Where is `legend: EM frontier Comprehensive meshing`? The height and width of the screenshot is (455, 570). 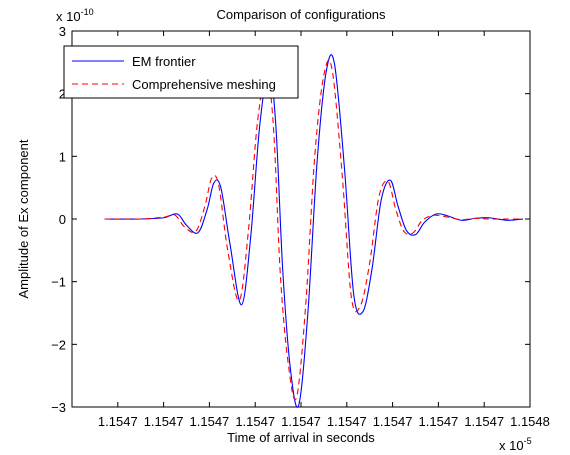
legend: EM frontier Comprehensive meshing is located at coordinates (181, 72).